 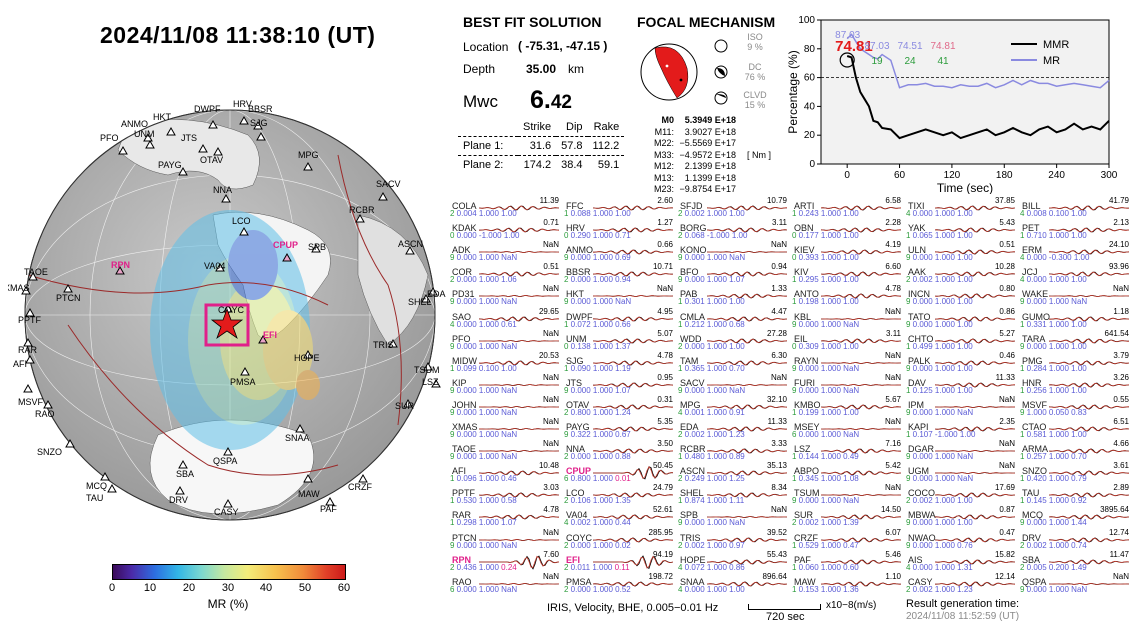 I want to click on station-MSVF: MSVF, so click(x=31, y=395).